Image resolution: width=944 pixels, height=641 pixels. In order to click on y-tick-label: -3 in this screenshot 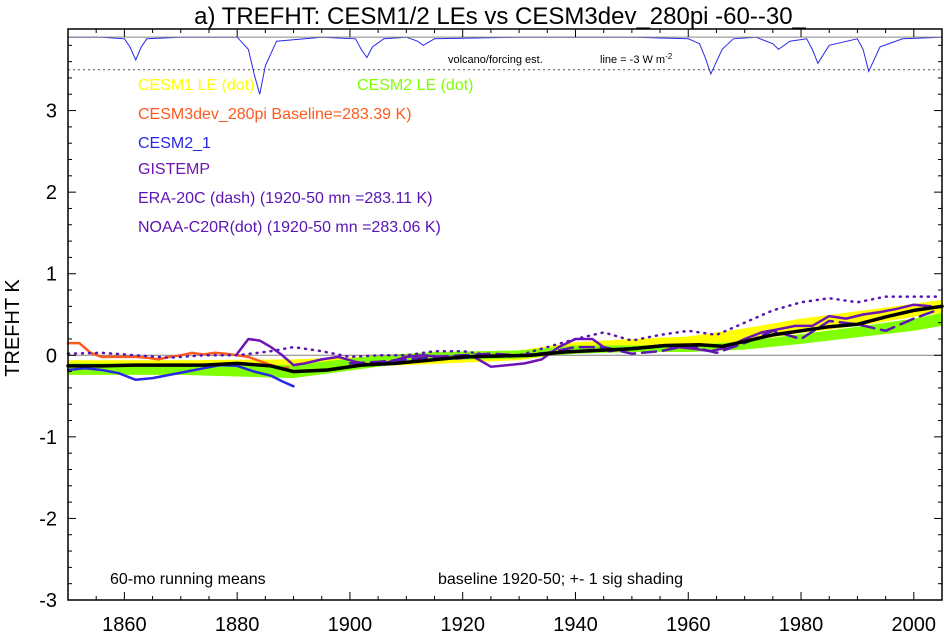, I will do `click(48, 601)`.